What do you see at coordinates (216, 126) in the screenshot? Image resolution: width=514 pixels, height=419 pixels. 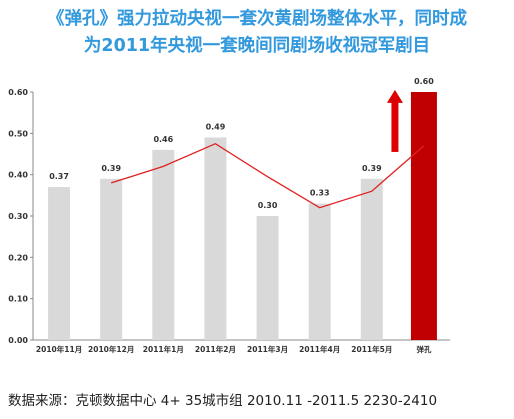 I see `bar-value-label: 0.49` at bounding box center [216, 126].